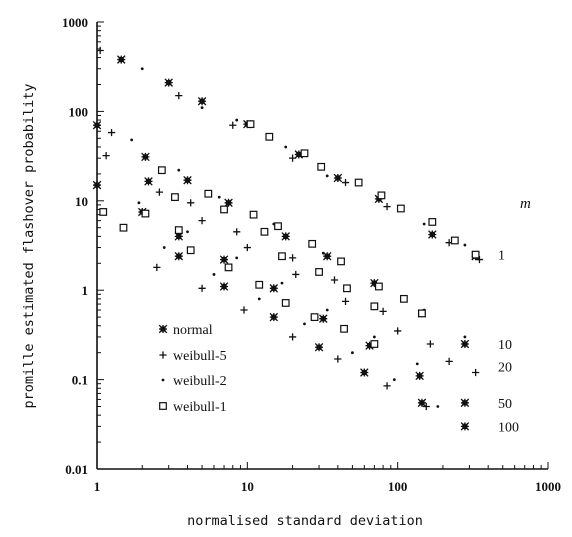  I want to click on y-tick-label: 10, so click(81, 201).